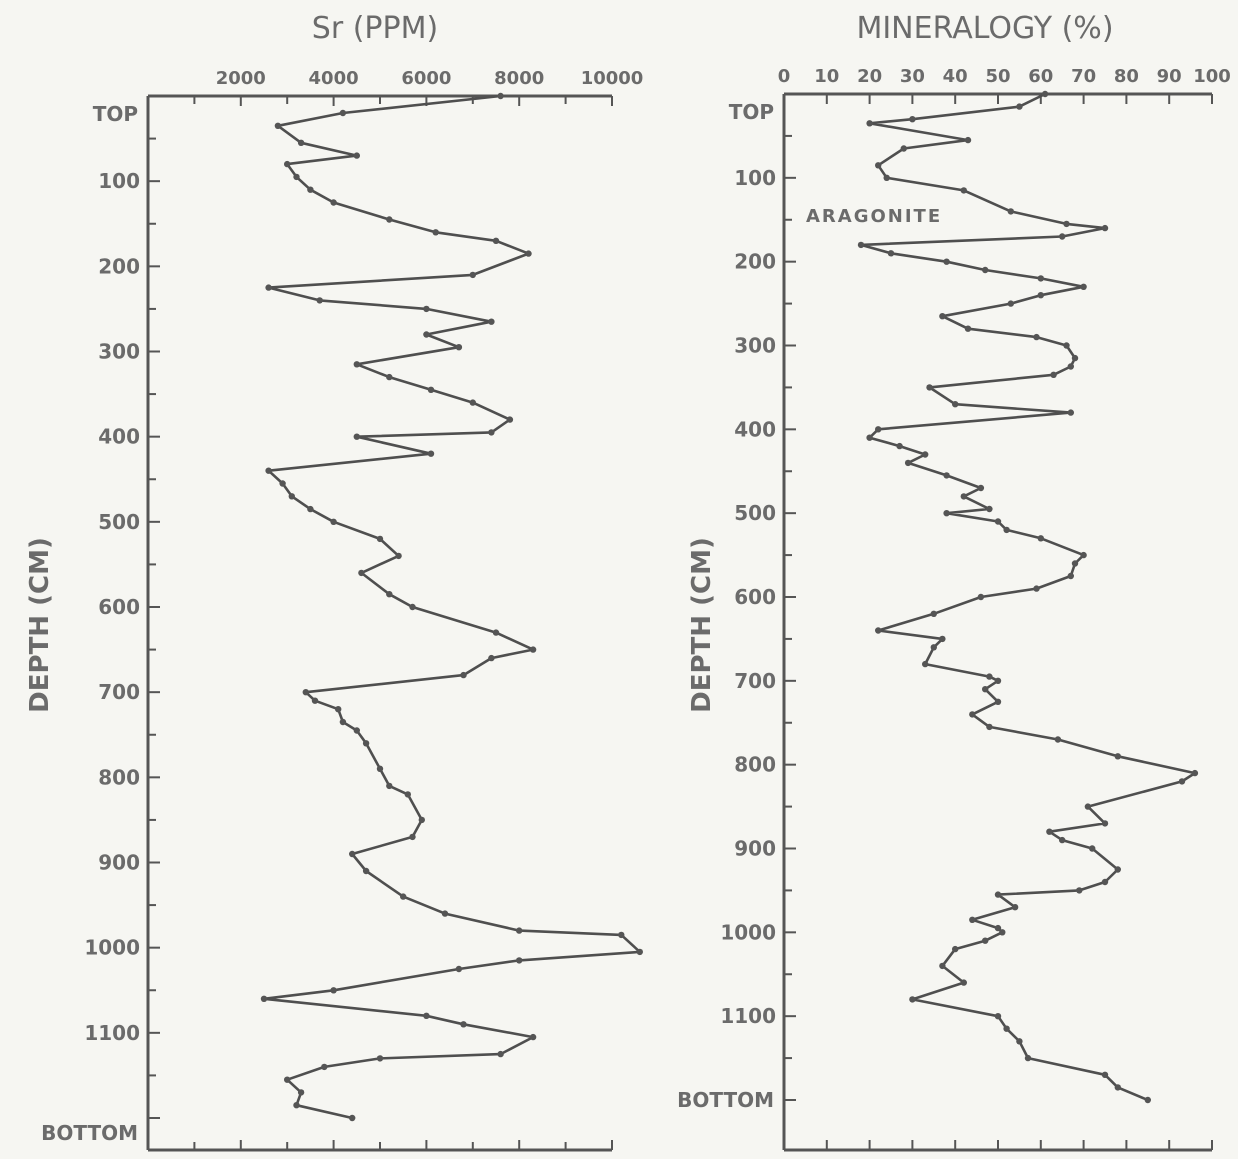  Describe the element at coordinates (241, 78) in the screenshot. I see `x-tick-label: 2000` at that location.